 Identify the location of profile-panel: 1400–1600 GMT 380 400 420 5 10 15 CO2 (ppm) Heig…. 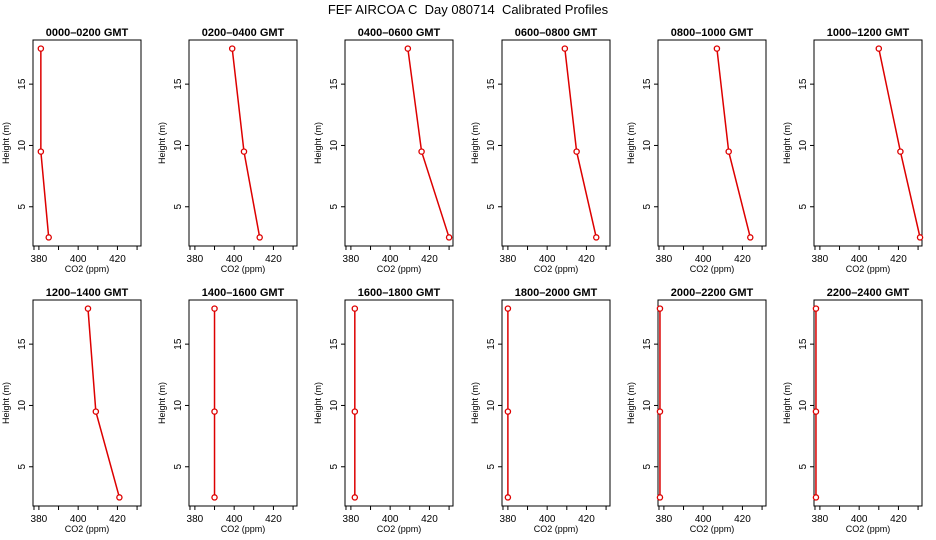
(227, 410).